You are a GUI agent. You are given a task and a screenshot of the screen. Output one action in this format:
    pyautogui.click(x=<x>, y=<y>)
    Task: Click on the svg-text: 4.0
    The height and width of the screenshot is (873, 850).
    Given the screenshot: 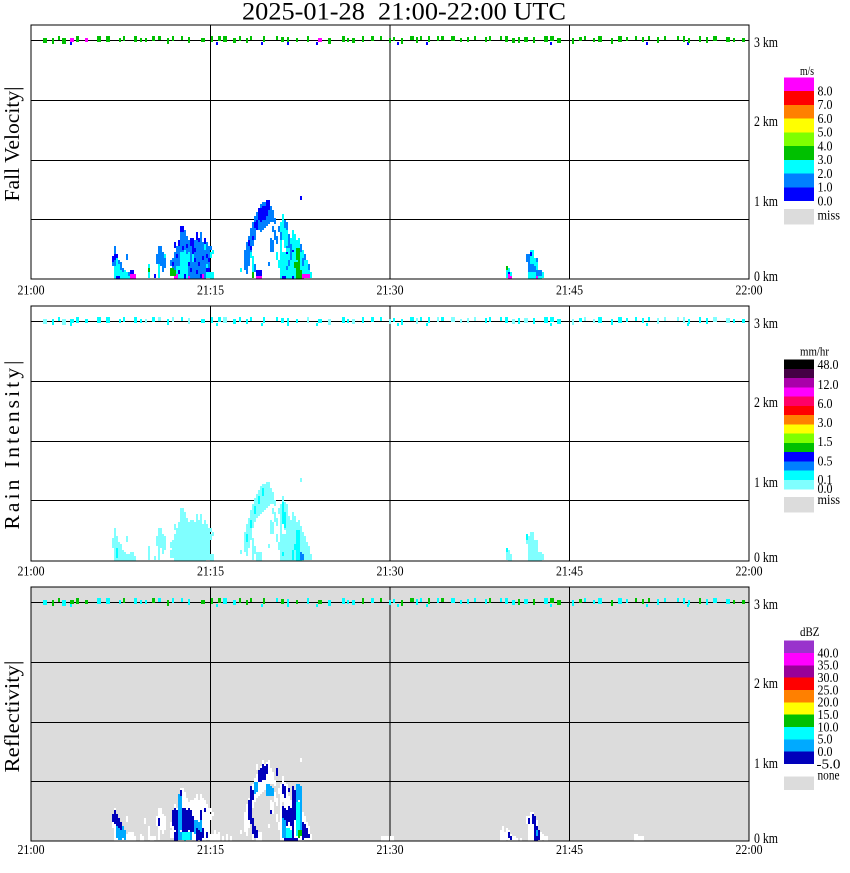 What is the action you would take?
    pyautogui.click(x=825, y=146)
    